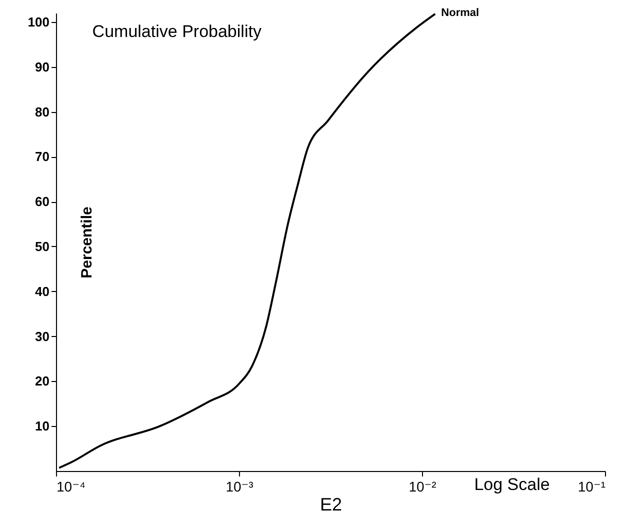 The width and height of the screenshot is (621, 517). I want to click on x-tick-label: 10⁻¹, so click(592, 486).